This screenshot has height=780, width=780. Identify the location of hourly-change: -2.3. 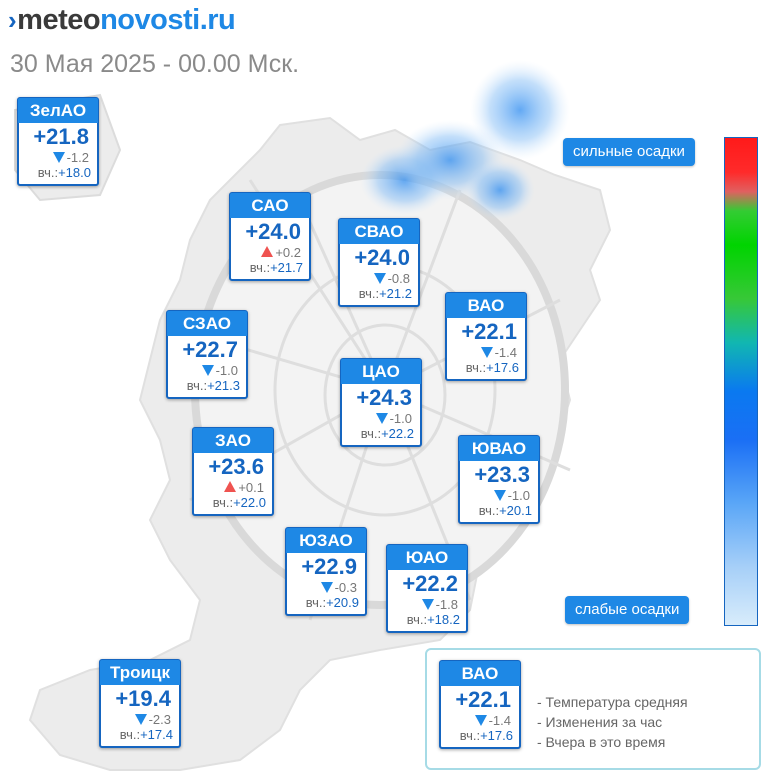
(140, 719).